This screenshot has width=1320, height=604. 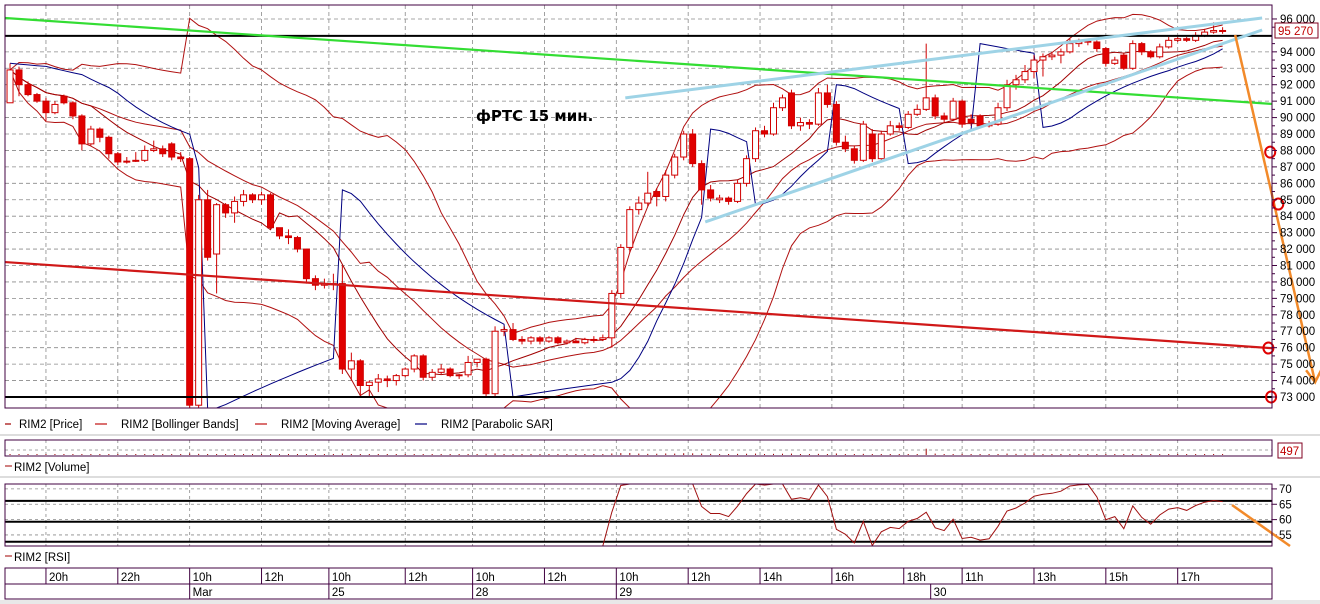 I want to click on time-tick-label: 20h, so click(x=58, y=578).